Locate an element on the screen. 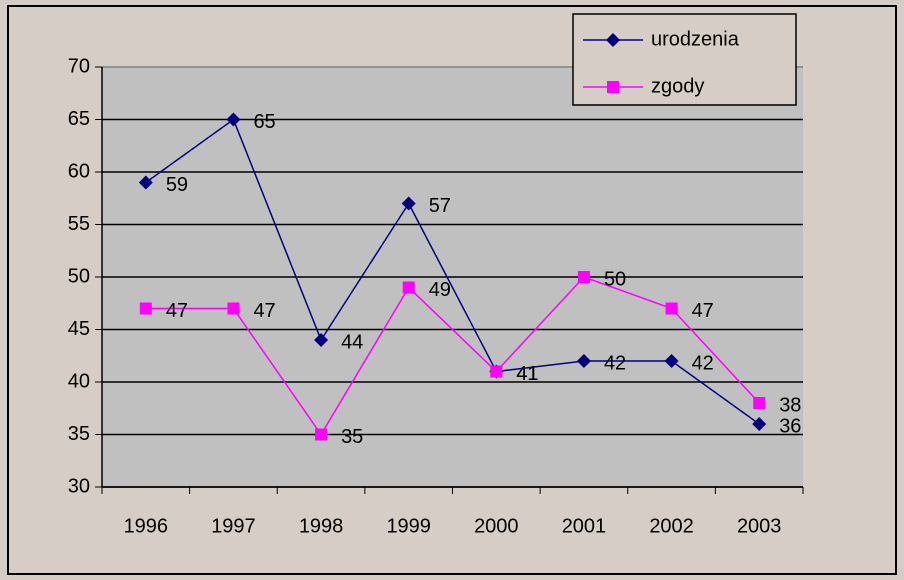 This screenshot has height=580, width=904. x-tick-label: 1996 is located at coordinates (146, 526).